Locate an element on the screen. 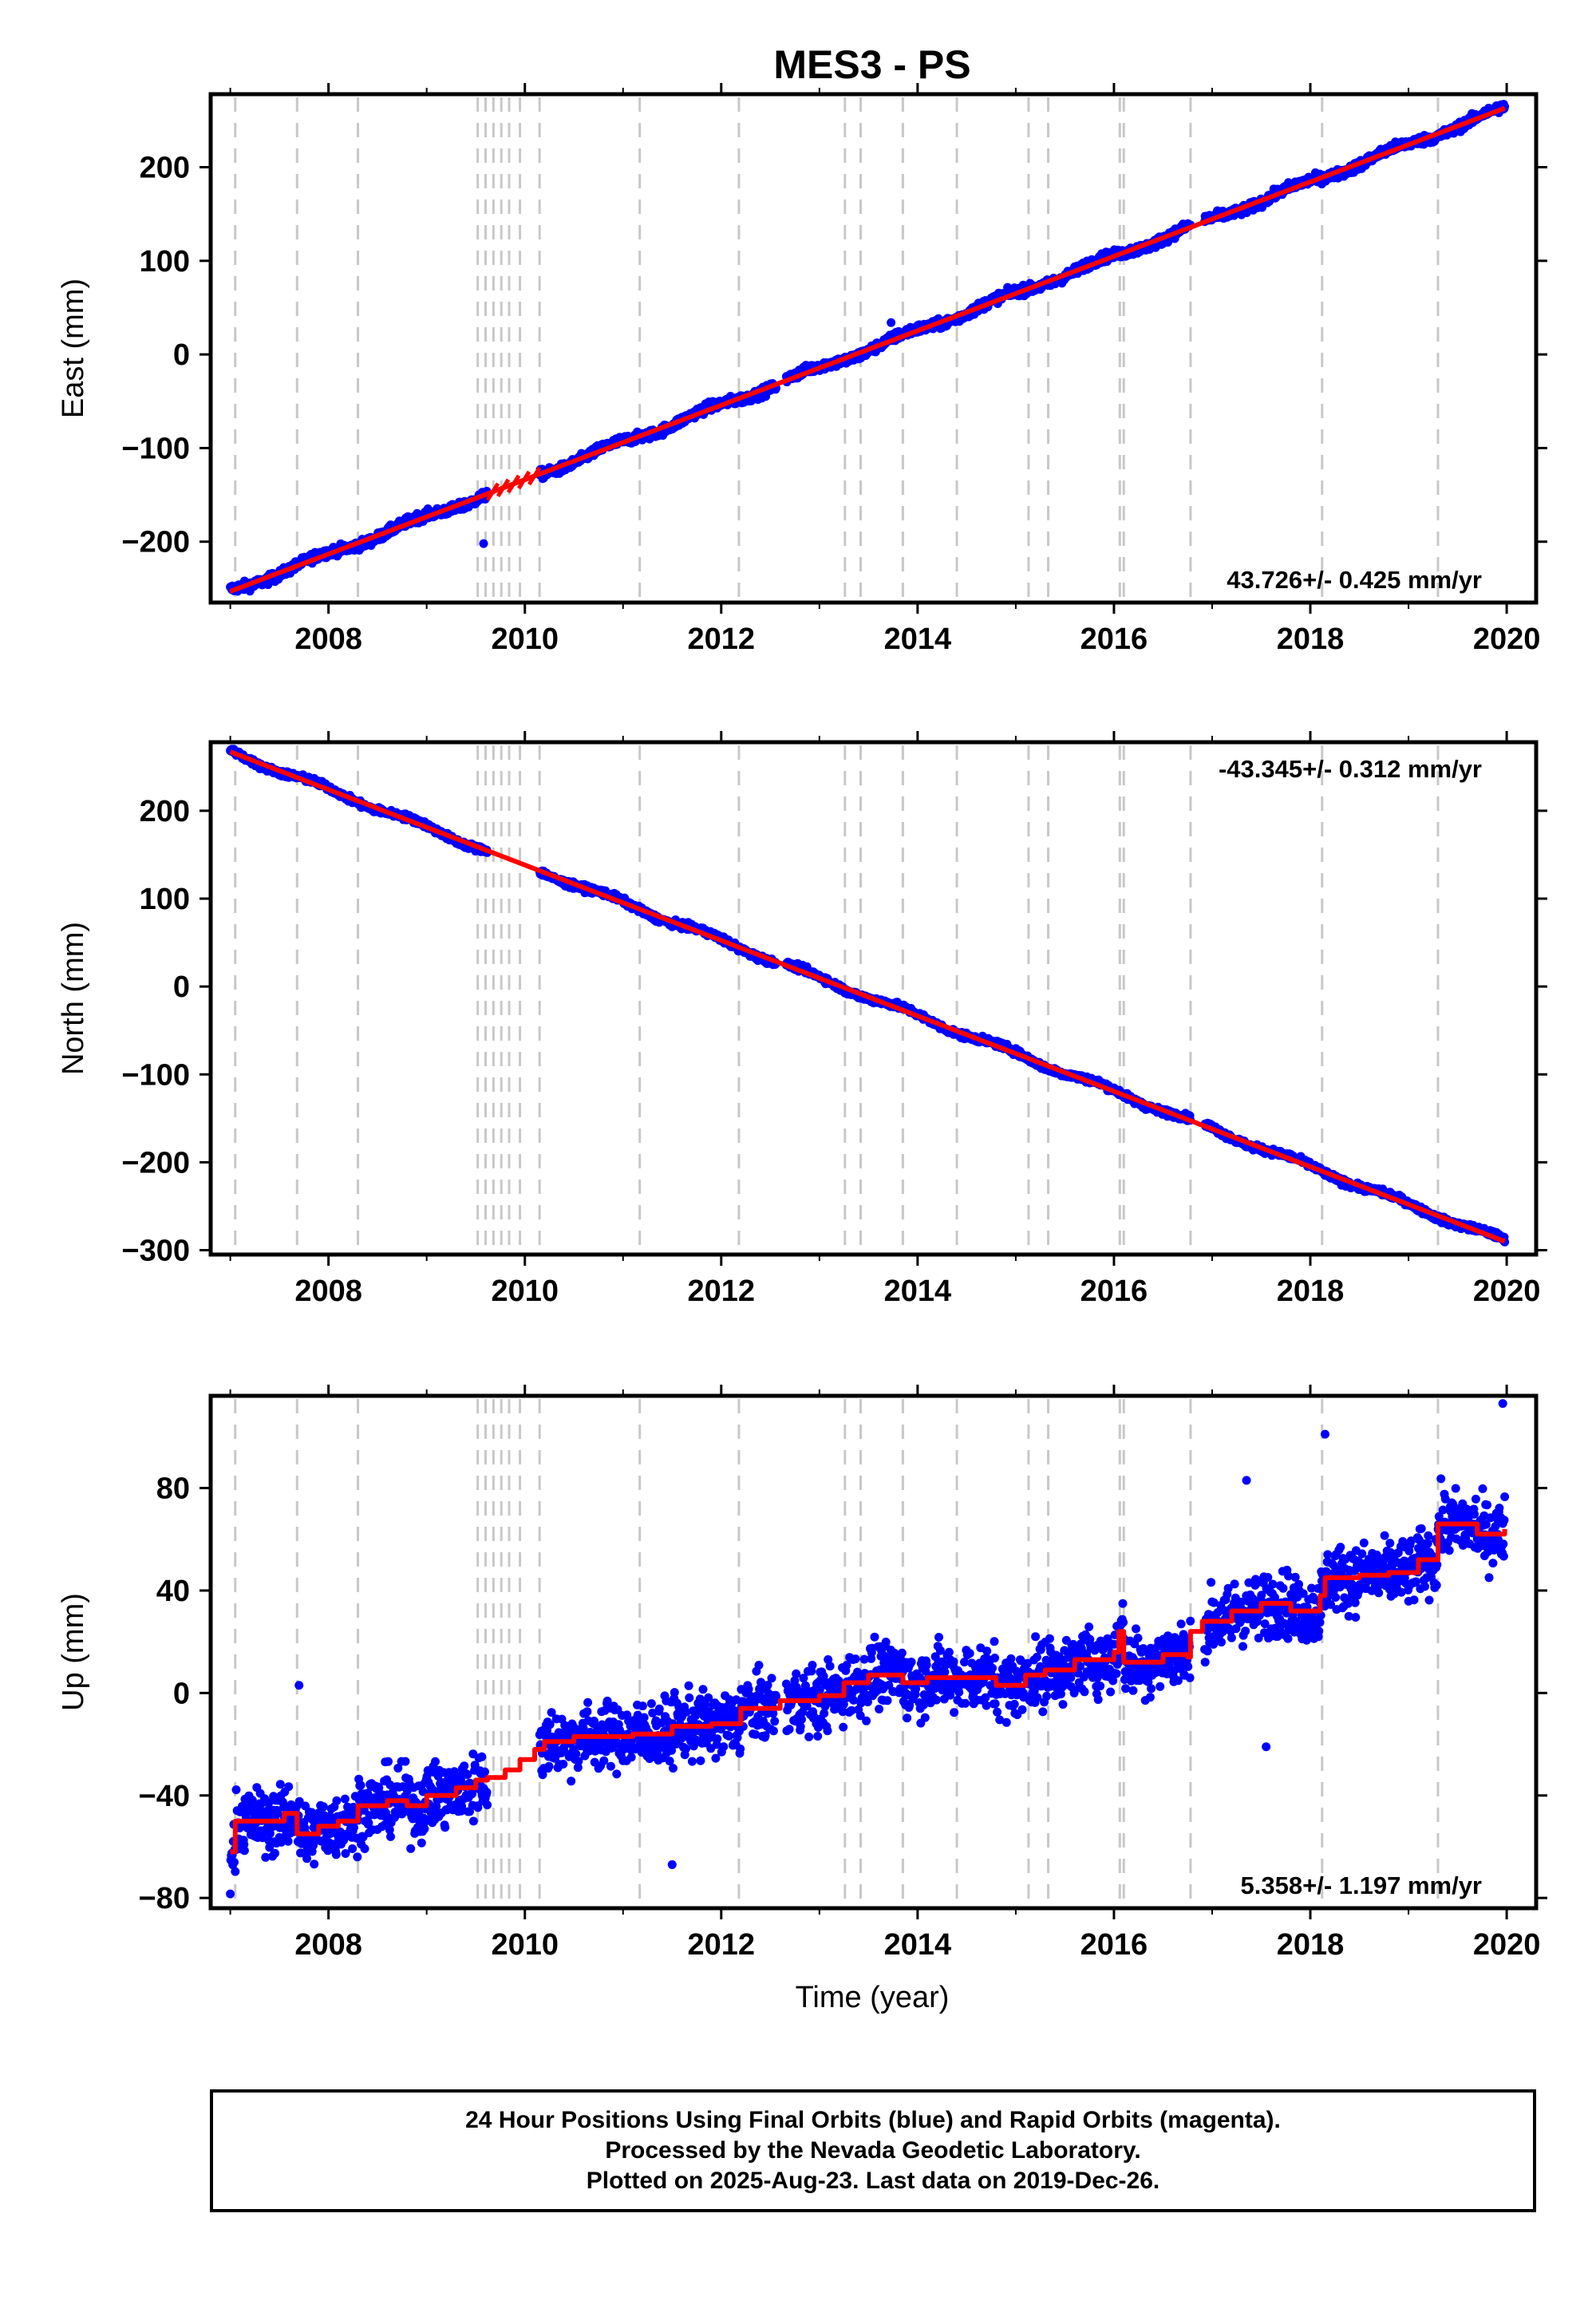 The width and height of the screenshot is (1596, 2316). x-tick-label: 2016 is located at coordinates (1114, 639).